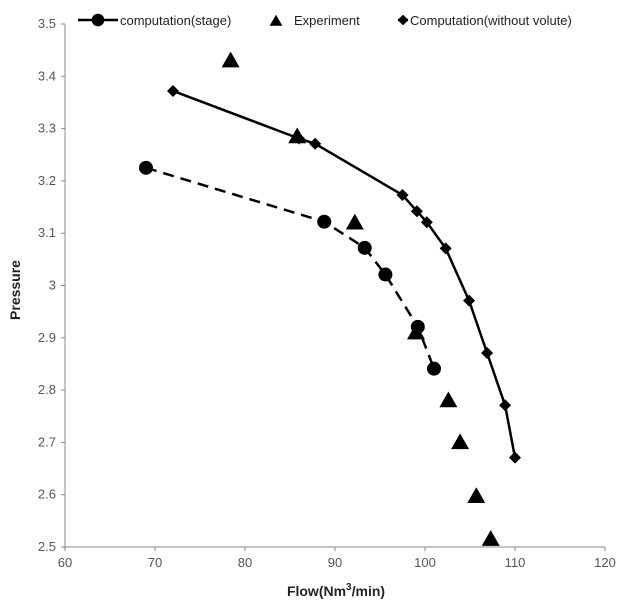  I want to click on x-tick-label: 90, so click(335, 562).